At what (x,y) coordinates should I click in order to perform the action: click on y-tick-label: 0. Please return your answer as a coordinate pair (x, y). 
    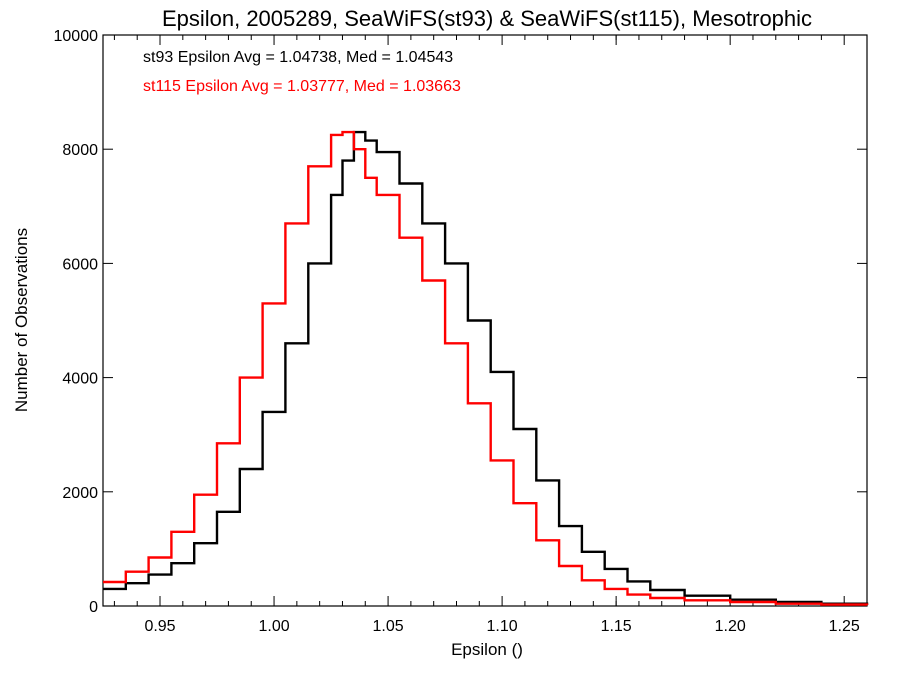
    Looking at the image, I should click on (93, 607).